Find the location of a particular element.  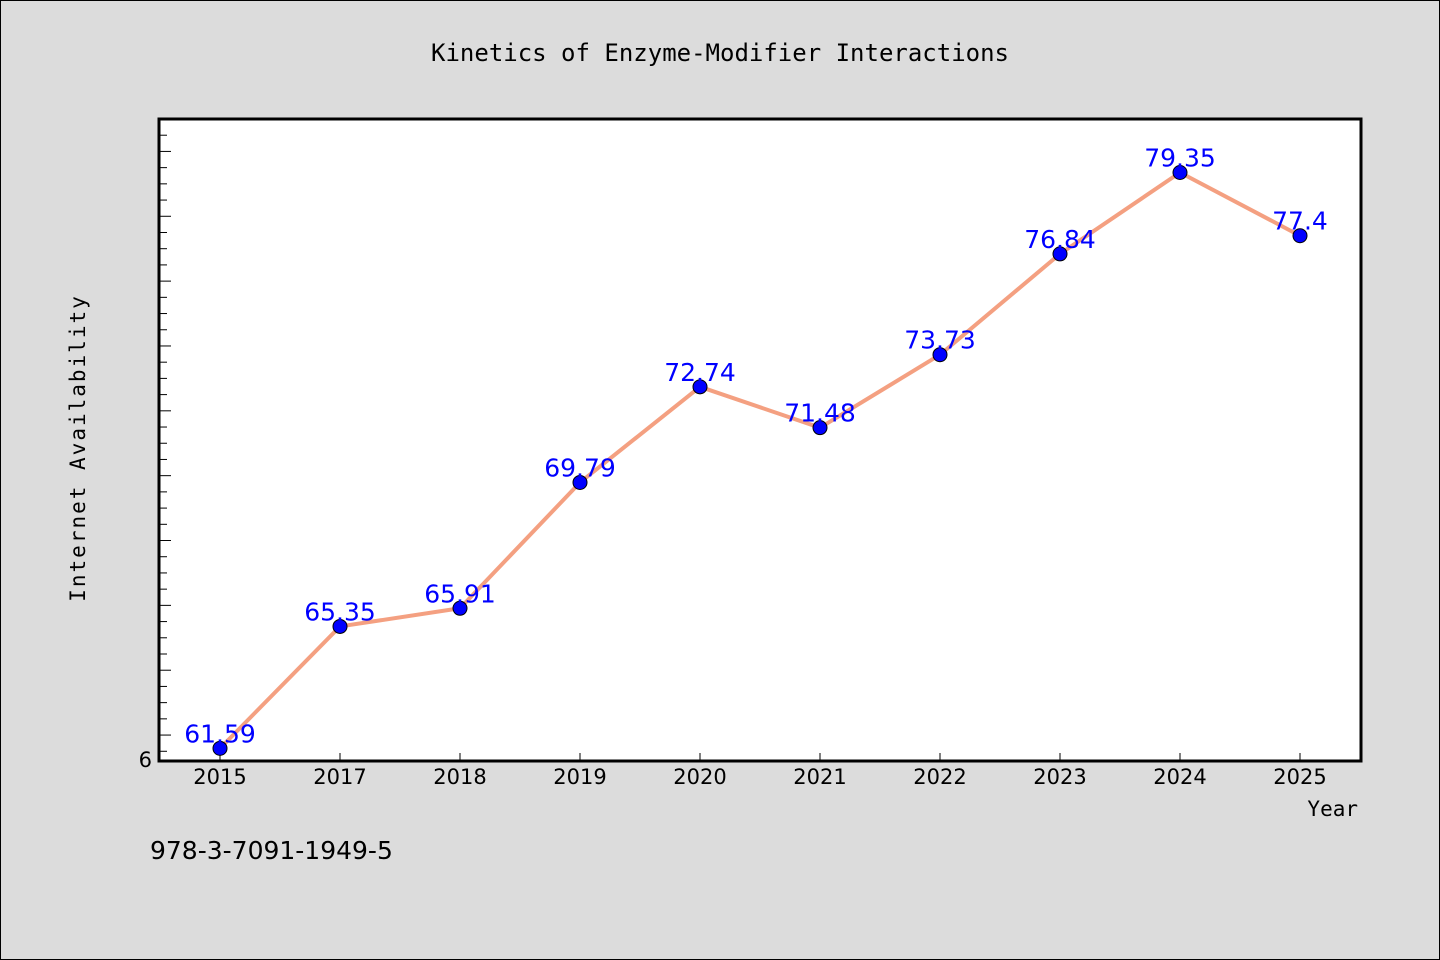

data-label: 61.59 is located at coordinates (220, 733).